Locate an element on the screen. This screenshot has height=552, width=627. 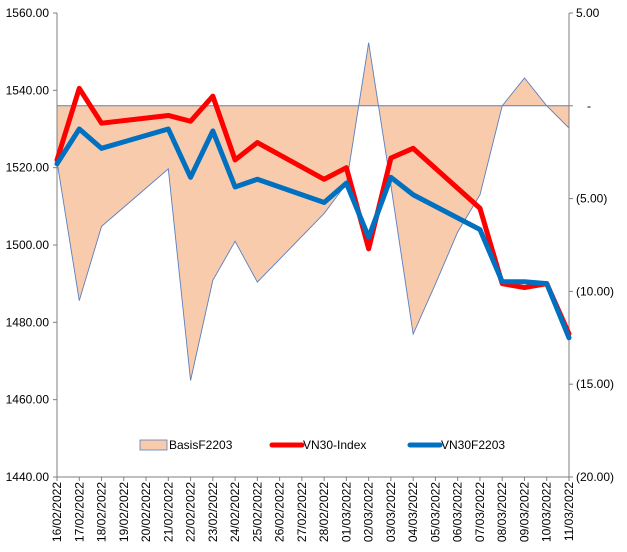
x-tick-label: 11/03/2022 is located at coordinates (569, 511).